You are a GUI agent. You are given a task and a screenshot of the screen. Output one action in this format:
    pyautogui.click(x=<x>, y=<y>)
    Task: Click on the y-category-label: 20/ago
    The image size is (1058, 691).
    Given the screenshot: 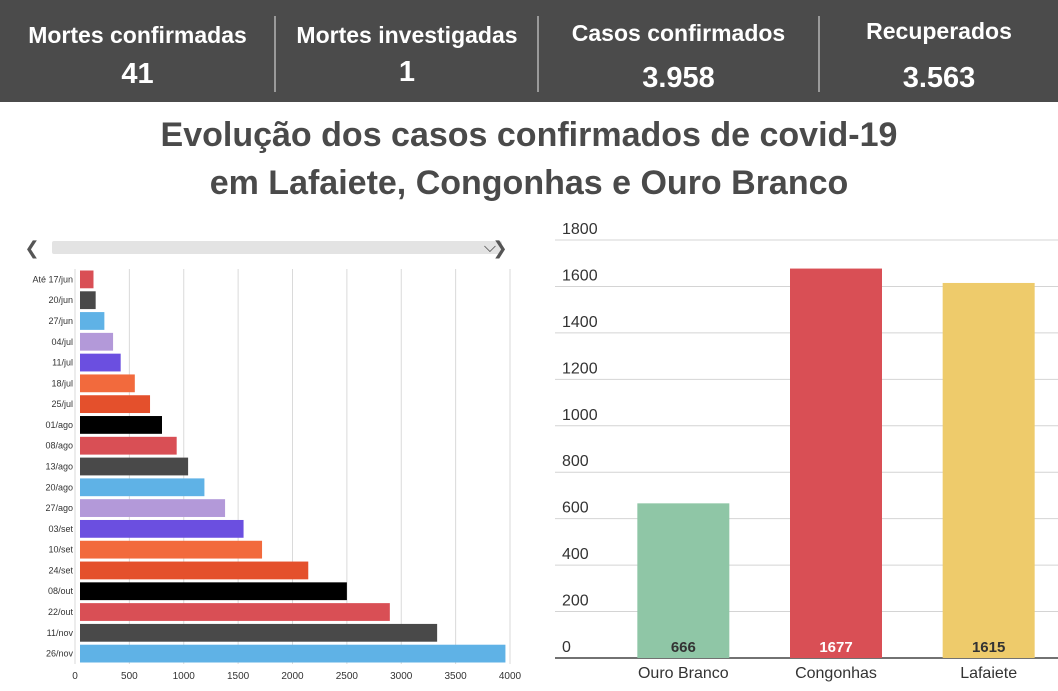 What is the action you would take?
    pyautogui.click(x=59, y=487)
    